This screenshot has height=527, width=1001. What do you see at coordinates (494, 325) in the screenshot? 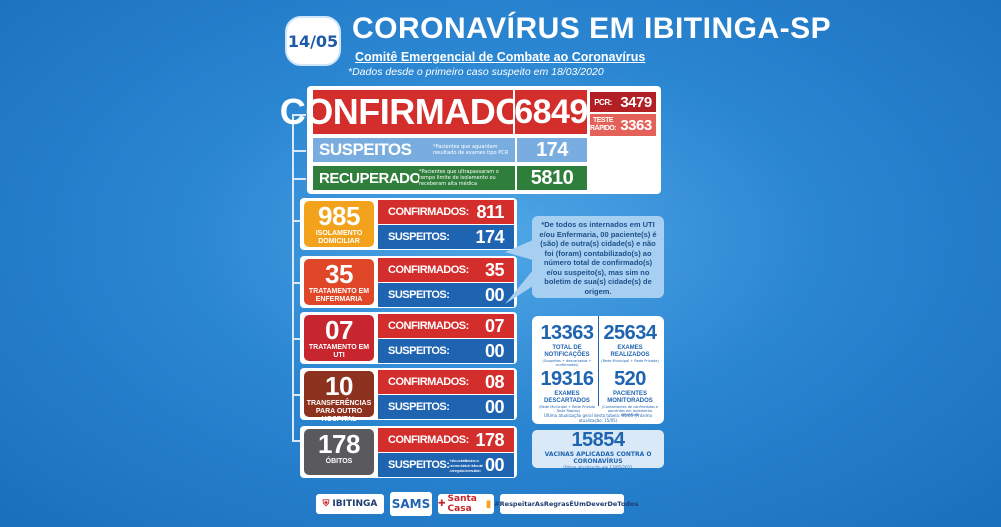
I see `group-confirmed-value: 07` at bounding box center [494, 325].